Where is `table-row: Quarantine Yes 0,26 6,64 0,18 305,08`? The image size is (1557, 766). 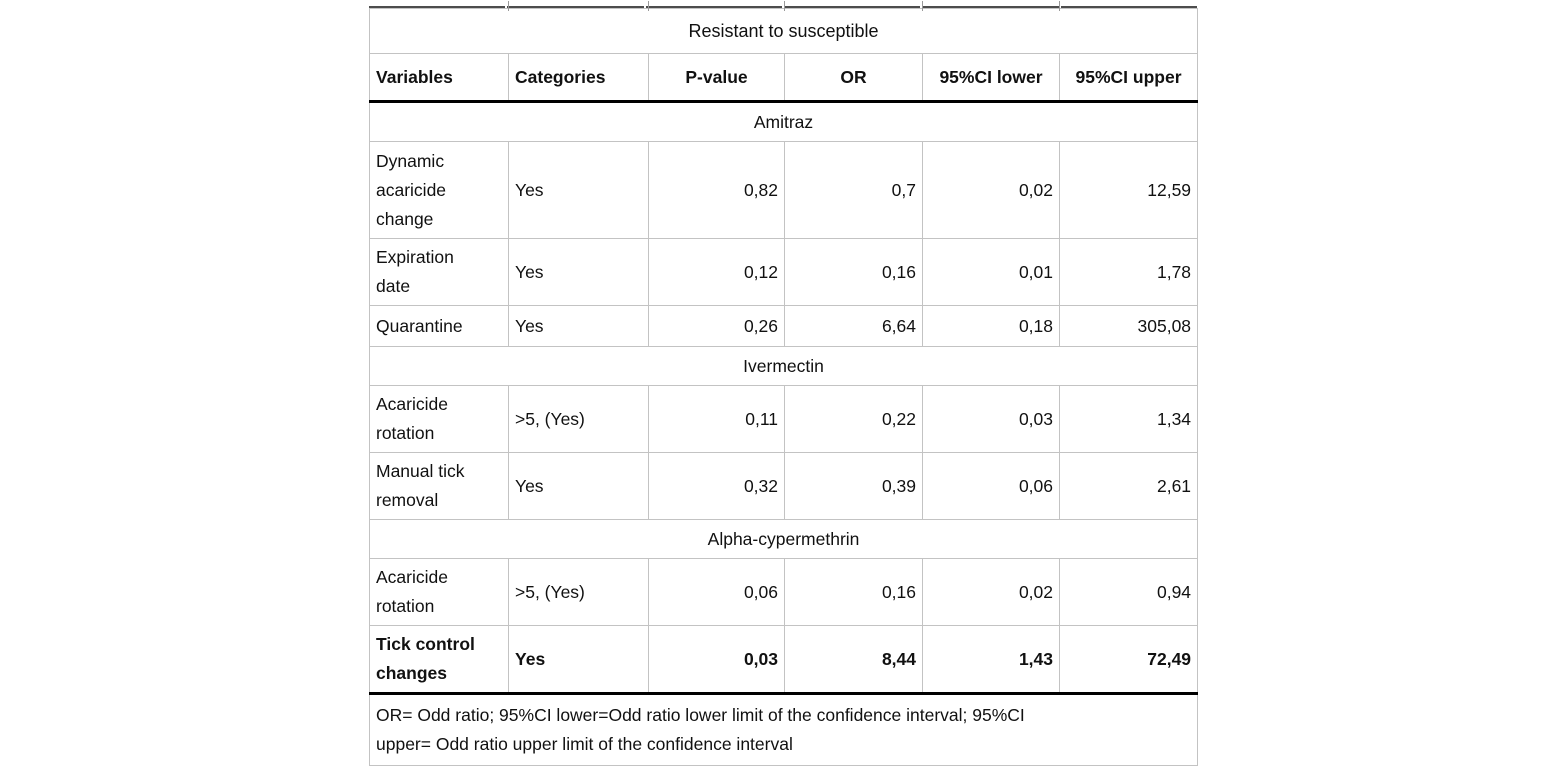
table-row: Quarantine Yes 0,26 6,64 0,18 305,08 is located at coordinates (784, 326).